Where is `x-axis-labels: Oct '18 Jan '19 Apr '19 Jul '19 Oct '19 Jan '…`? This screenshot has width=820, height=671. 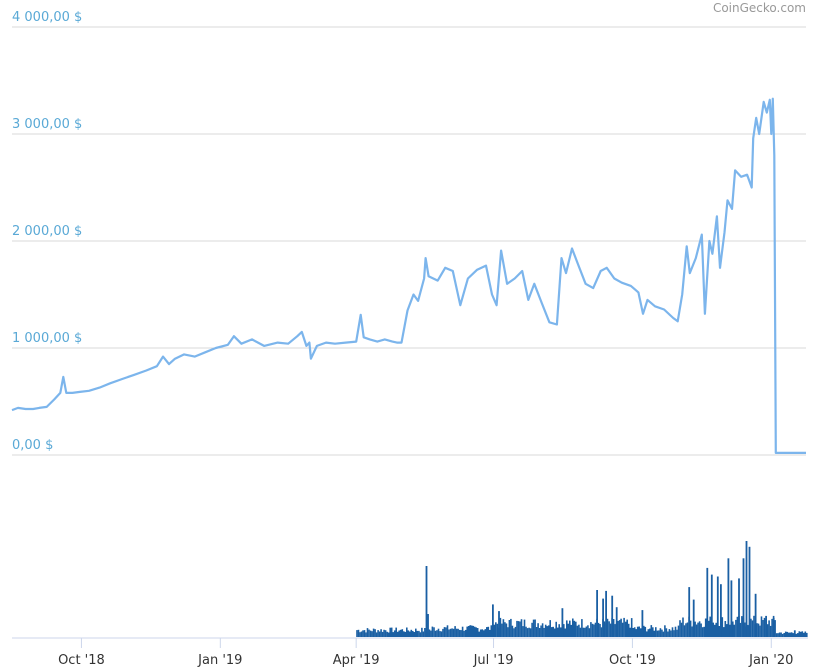 x-axis-labels: Oct '18 Jan '19 Apr '19 Jul '19 Oct '19 Jan '… is located at coordinates (425, 653).